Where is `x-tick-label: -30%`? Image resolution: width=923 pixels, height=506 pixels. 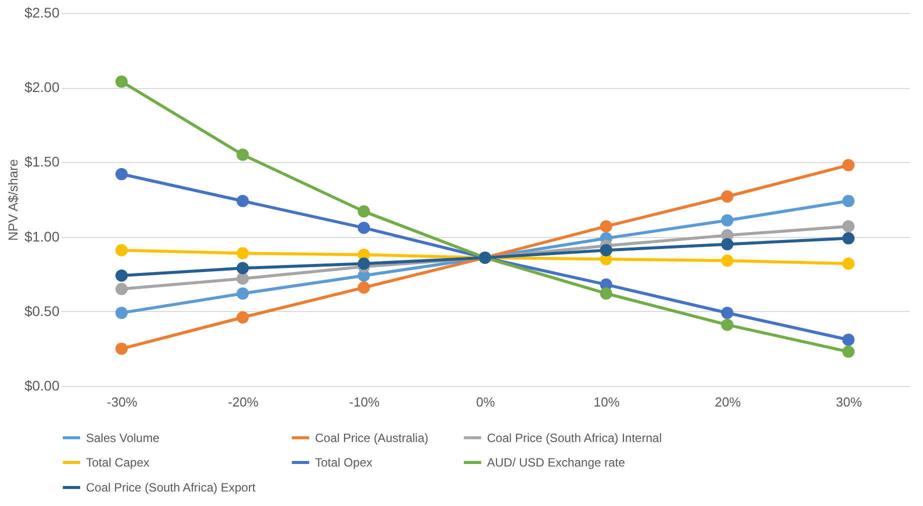
x-tick-label: -30% is located at coordinates (122, 402).